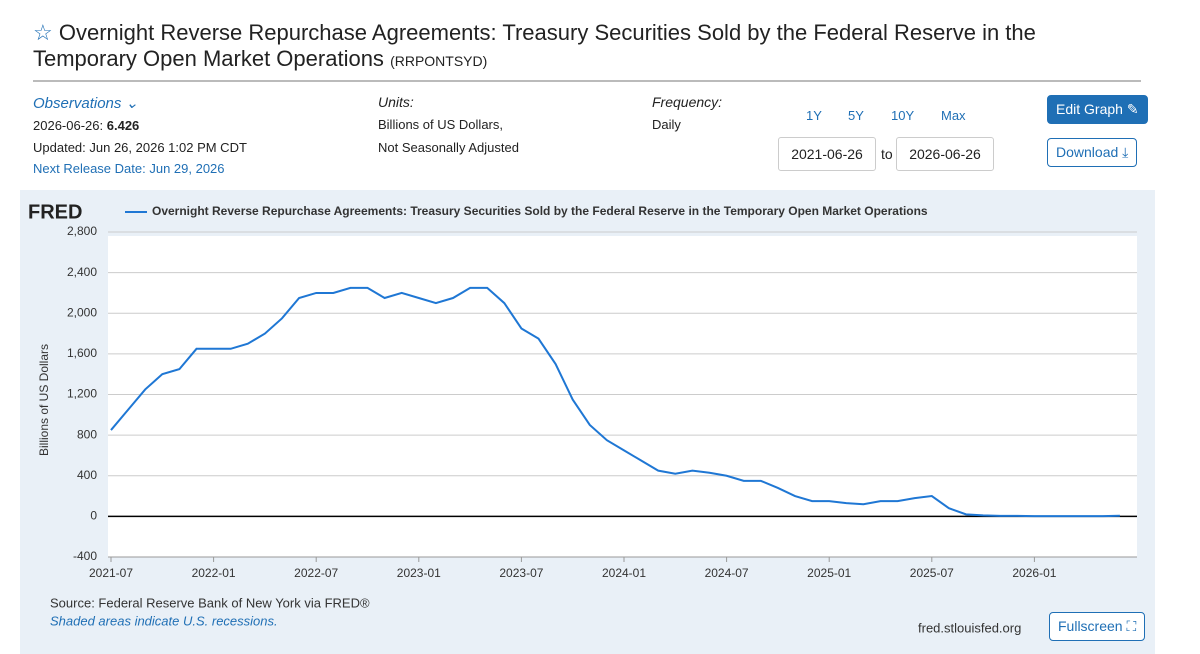  I want to click on fred-logo: FRED, so click(55, 212).